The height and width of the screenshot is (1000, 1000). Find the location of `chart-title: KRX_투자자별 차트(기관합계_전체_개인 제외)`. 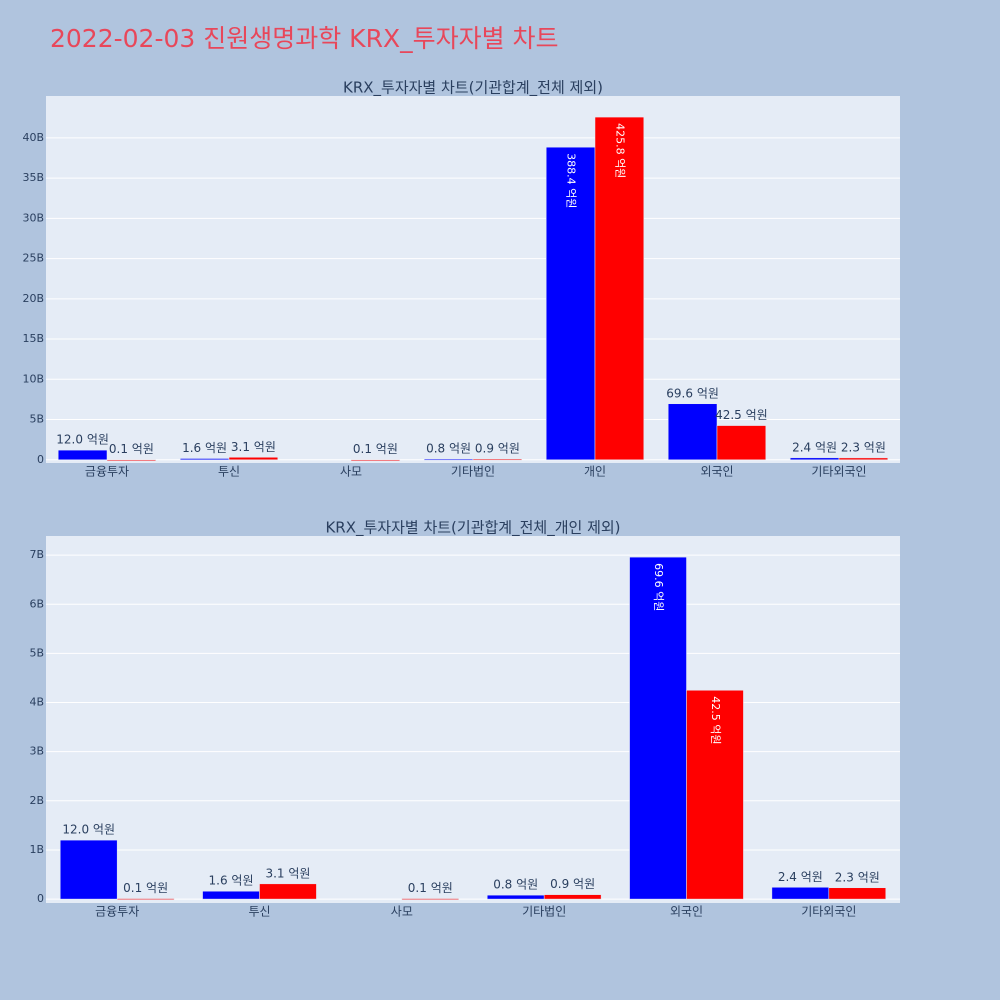

chart-title: KRX_투자자별 차트(기관합계_전체_개인 제외) is located at coordinates (472, 528).